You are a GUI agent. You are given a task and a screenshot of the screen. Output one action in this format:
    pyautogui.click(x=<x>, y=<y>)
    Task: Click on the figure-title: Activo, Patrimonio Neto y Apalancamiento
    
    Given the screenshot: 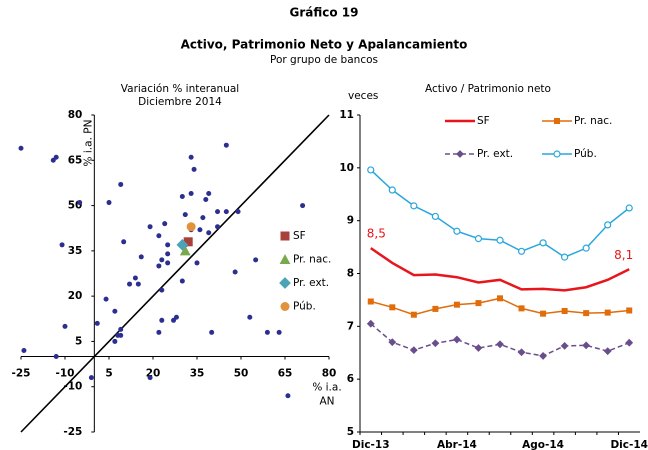 What is the action you would take?
    pyautogui.click(x=324, y=45)
    